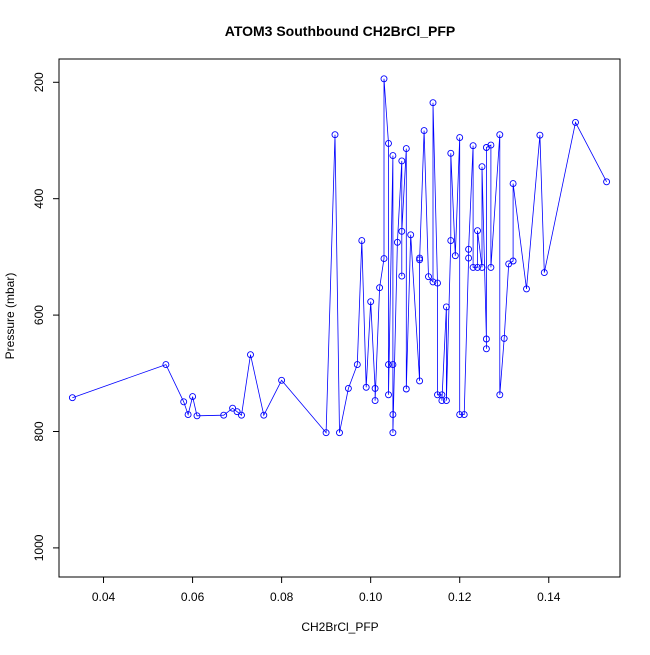 The height and width of the screenshot is (655, 650). What do you see at coordinates (39, 547) in the screenshot?
I see `y-tick-label: 1000` at bounding box center [39, 547].